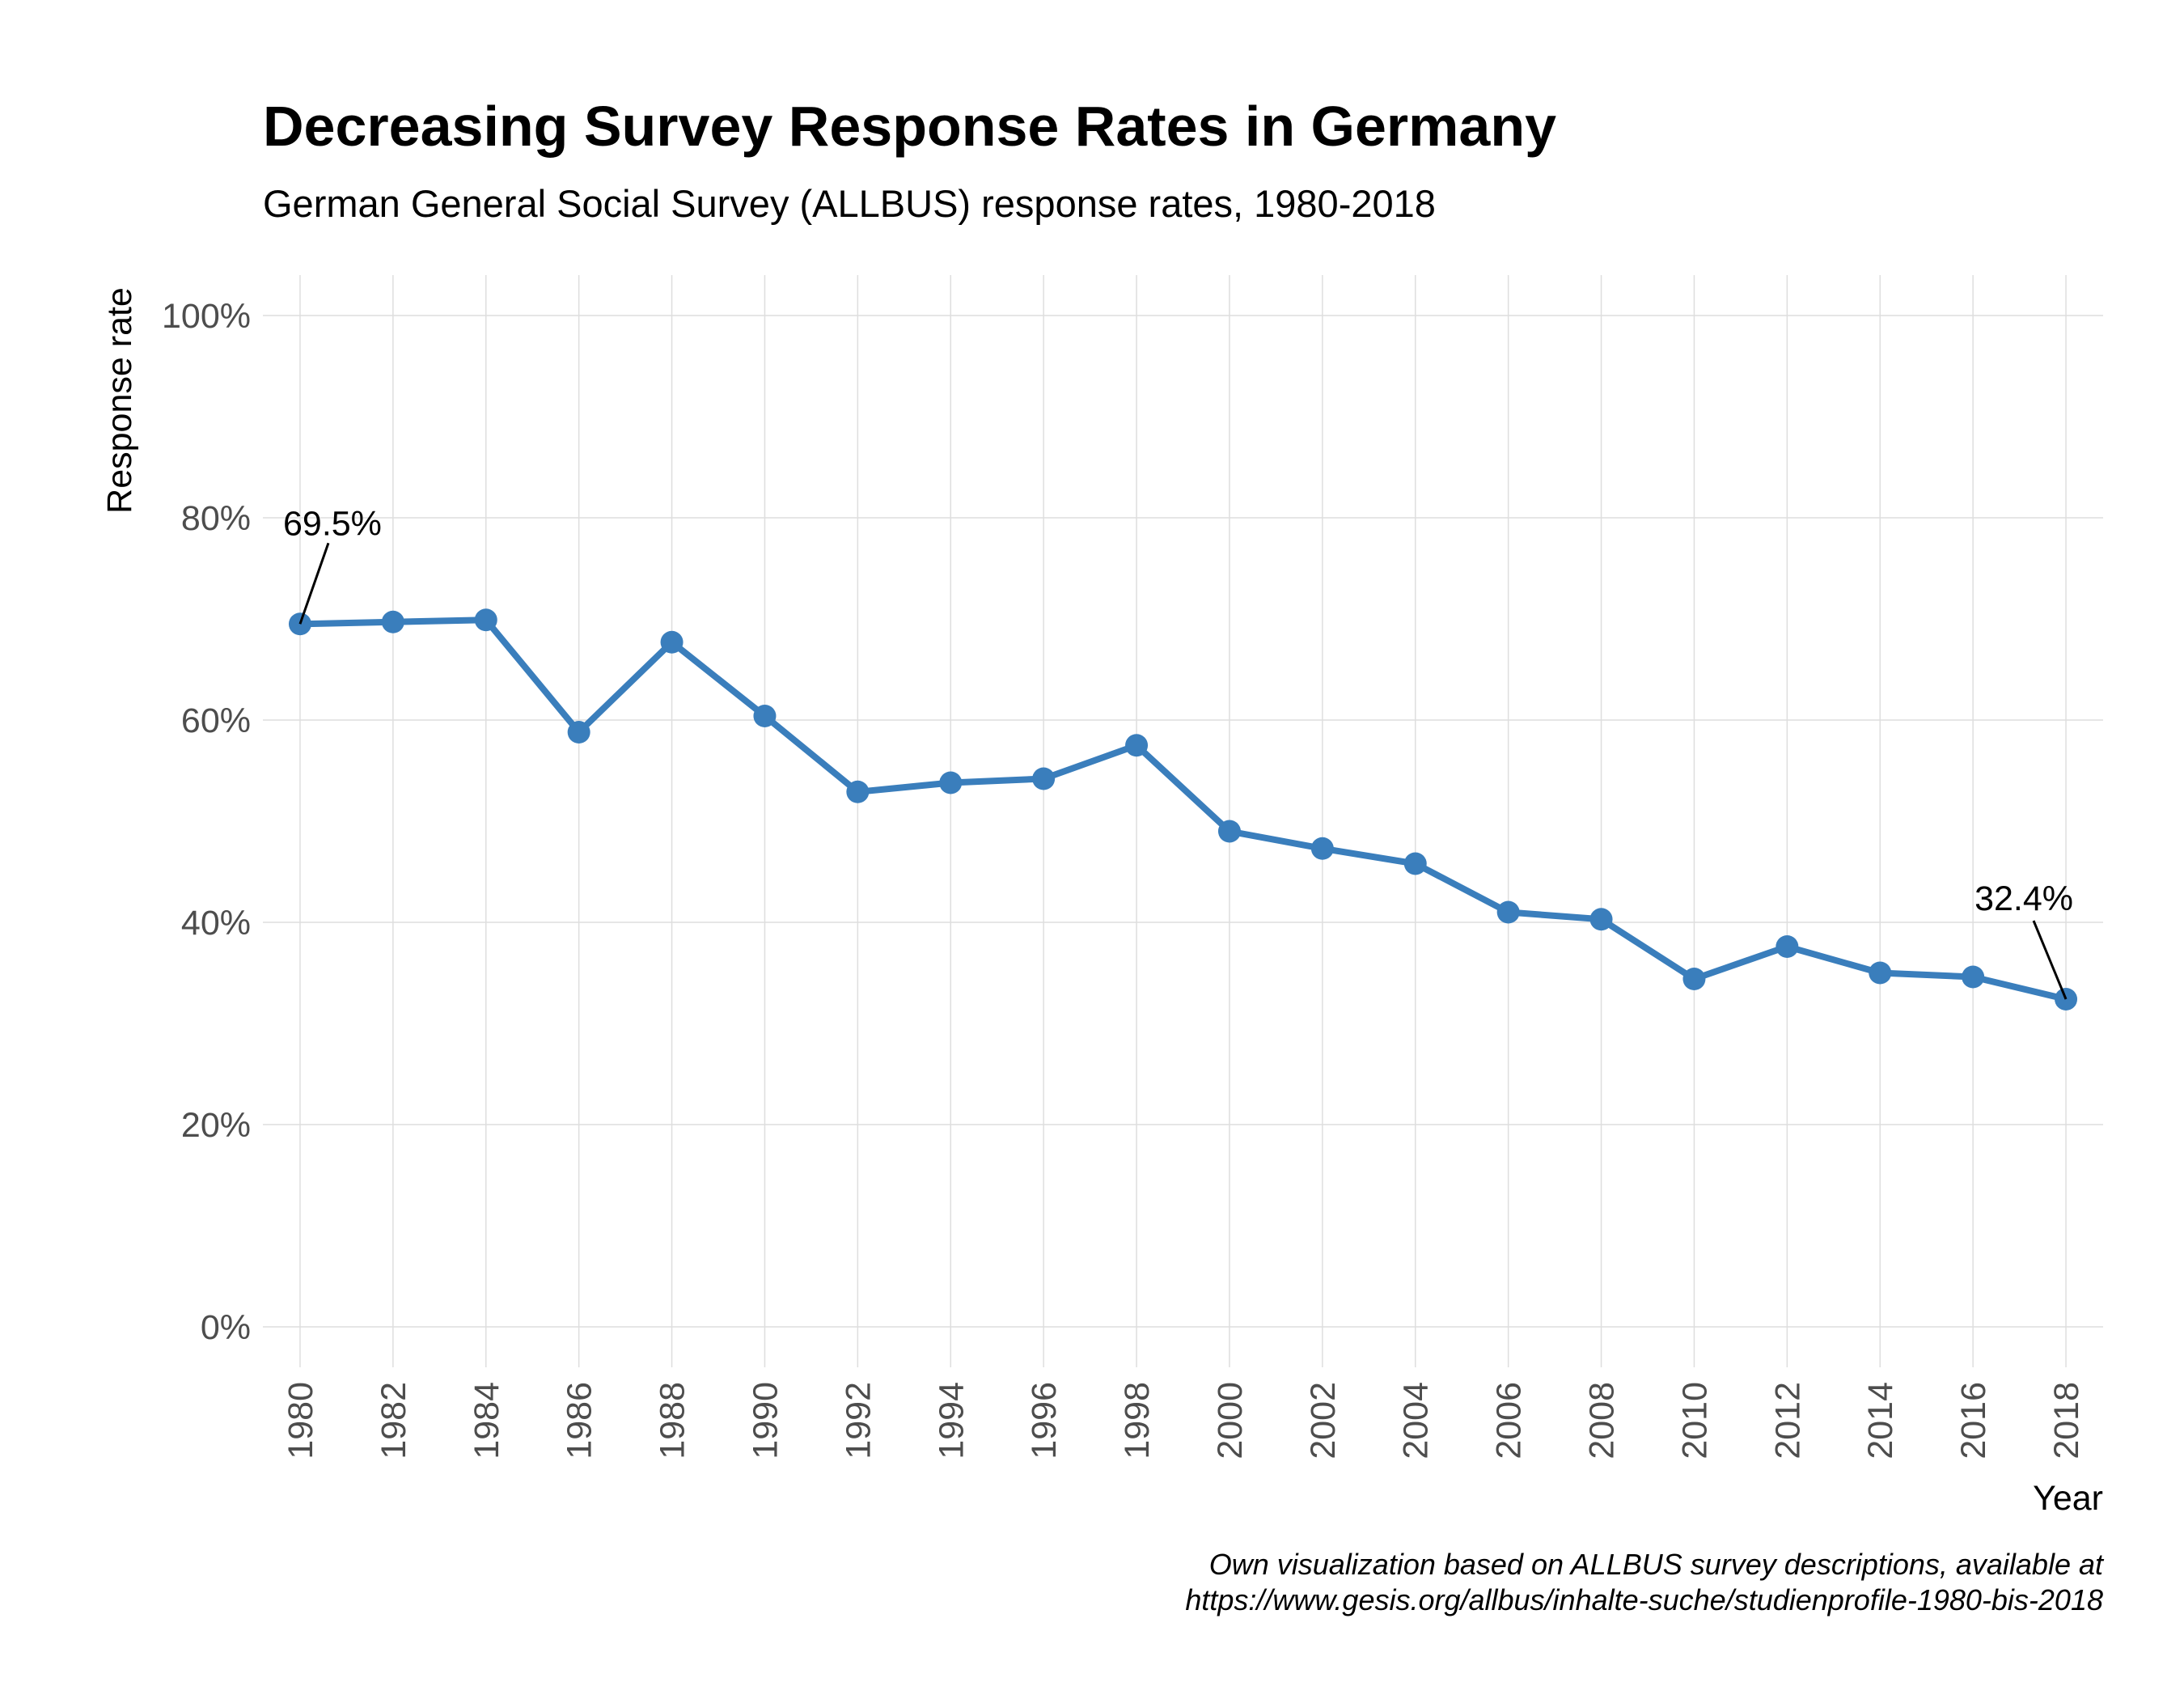 Image resolution: width=2184 pixels, height=1699 pixels. Describe the element at coordinates (1509, 1421) in the screenshot. I see `x-tick-label: 2006` at that location.